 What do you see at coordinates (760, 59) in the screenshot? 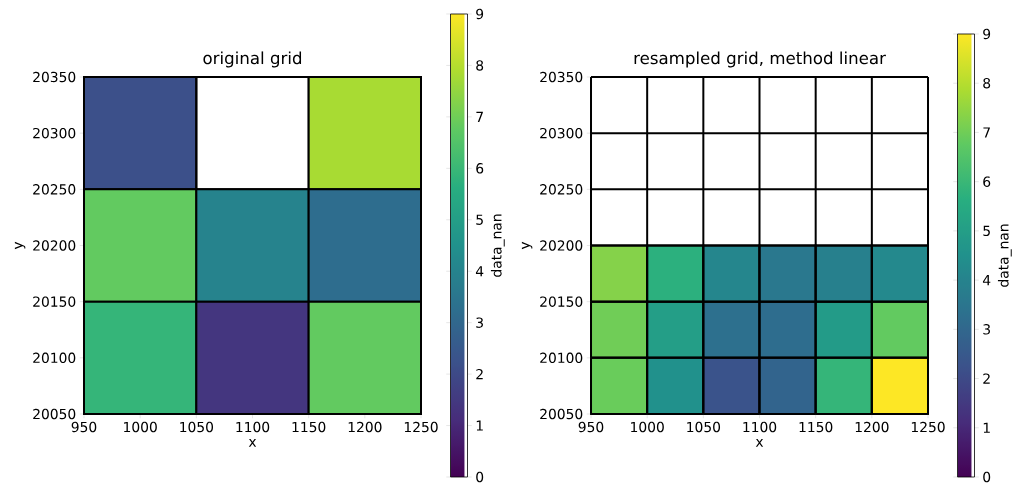
I see `chart-title: resampled grid, method linear` at bounding box center [760, 59].